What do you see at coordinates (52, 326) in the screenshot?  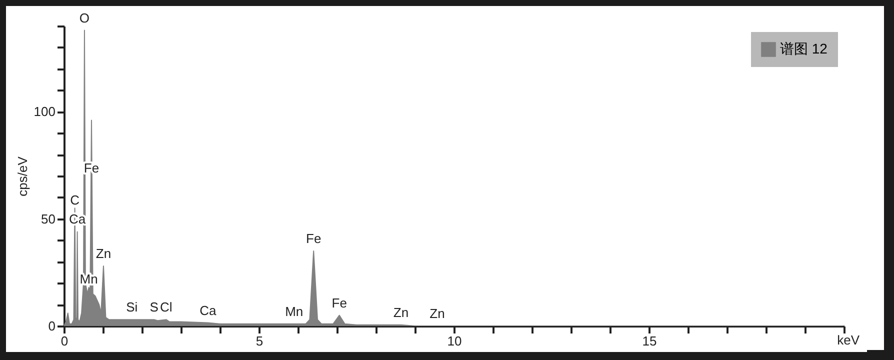 I see `y-tick-label: 0` at bounding box center [52, 326].